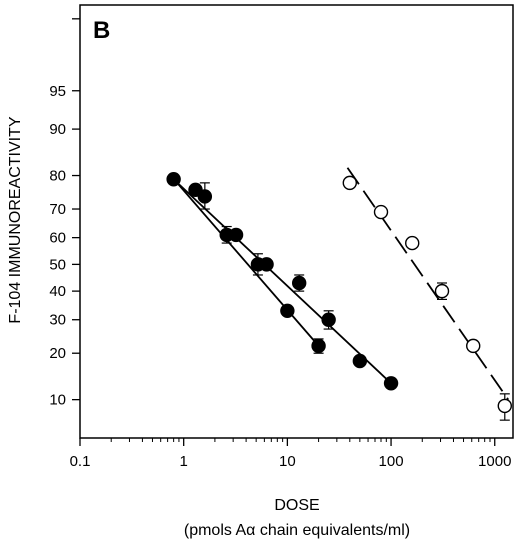 The image size is (520, 550). What do you see at coordinates (57, 238) in the screenshot?
I see `y-tick-label: 60` at bounding box center [57, 238].